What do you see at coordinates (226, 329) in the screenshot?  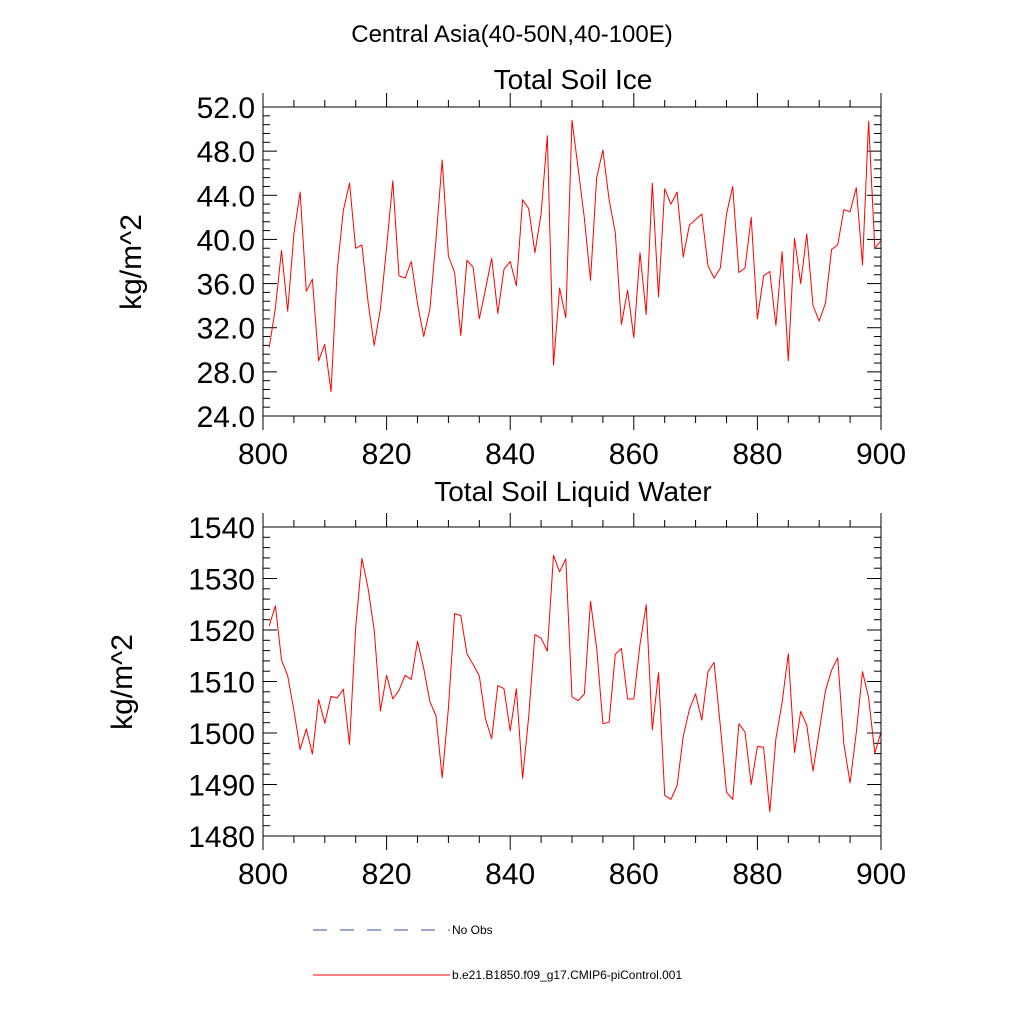 I see `y-tick-label: 32.0` at bounding box center [226, 329].